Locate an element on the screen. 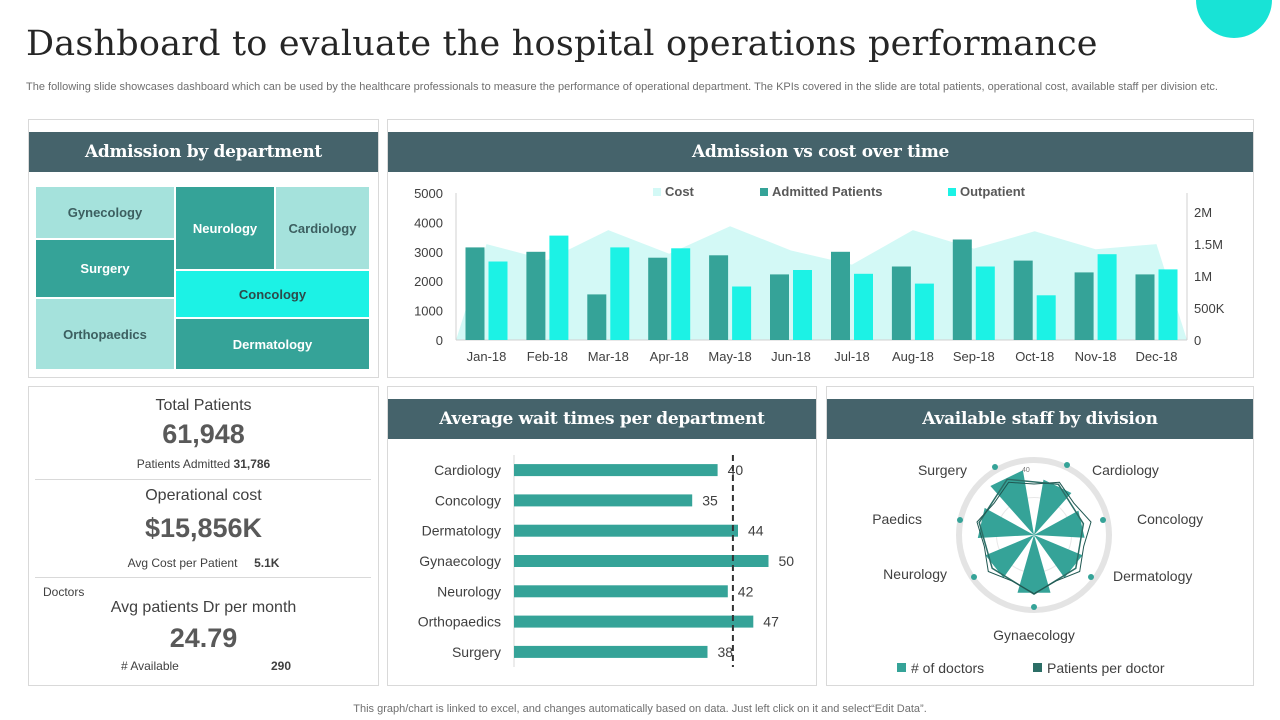 The width and height of the screenshot is (1280, 720). wait-bar-Concology is located at coordinates (603, 500).